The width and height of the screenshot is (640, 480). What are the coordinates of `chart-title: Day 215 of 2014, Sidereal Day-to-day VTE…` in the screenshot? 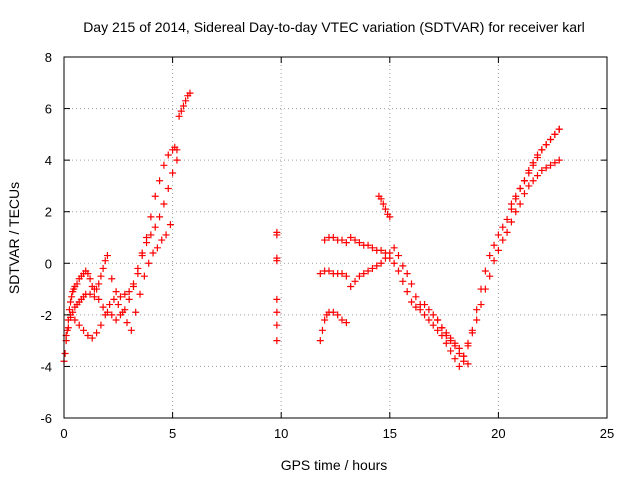 It's located at (334, 27).